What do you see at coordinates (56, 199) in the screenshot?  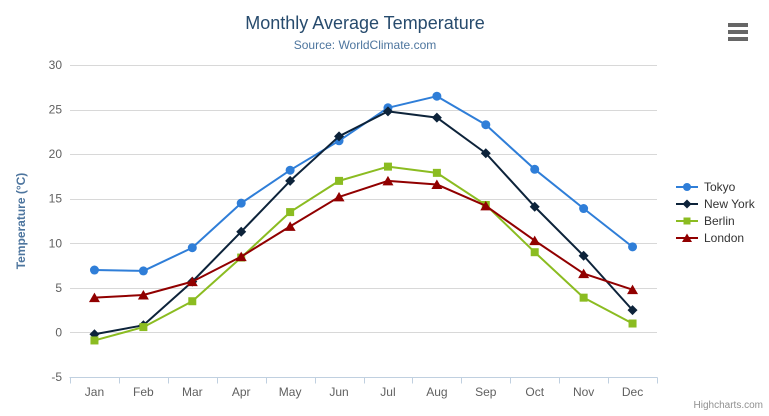 I see `y-tick-label: 15` at bounding box center [56, 199].